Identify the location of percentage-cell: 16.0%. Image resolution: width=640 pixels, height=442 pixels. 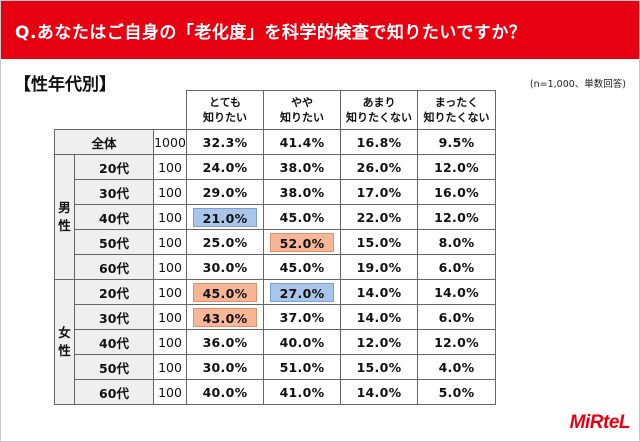
(456, 192).